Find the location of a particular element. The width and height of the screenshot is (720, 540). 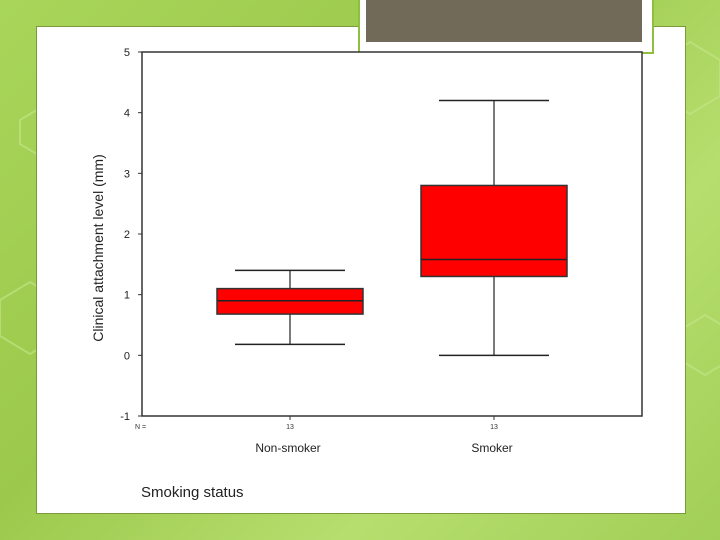

top-tab is located at coordinates (504, 21).